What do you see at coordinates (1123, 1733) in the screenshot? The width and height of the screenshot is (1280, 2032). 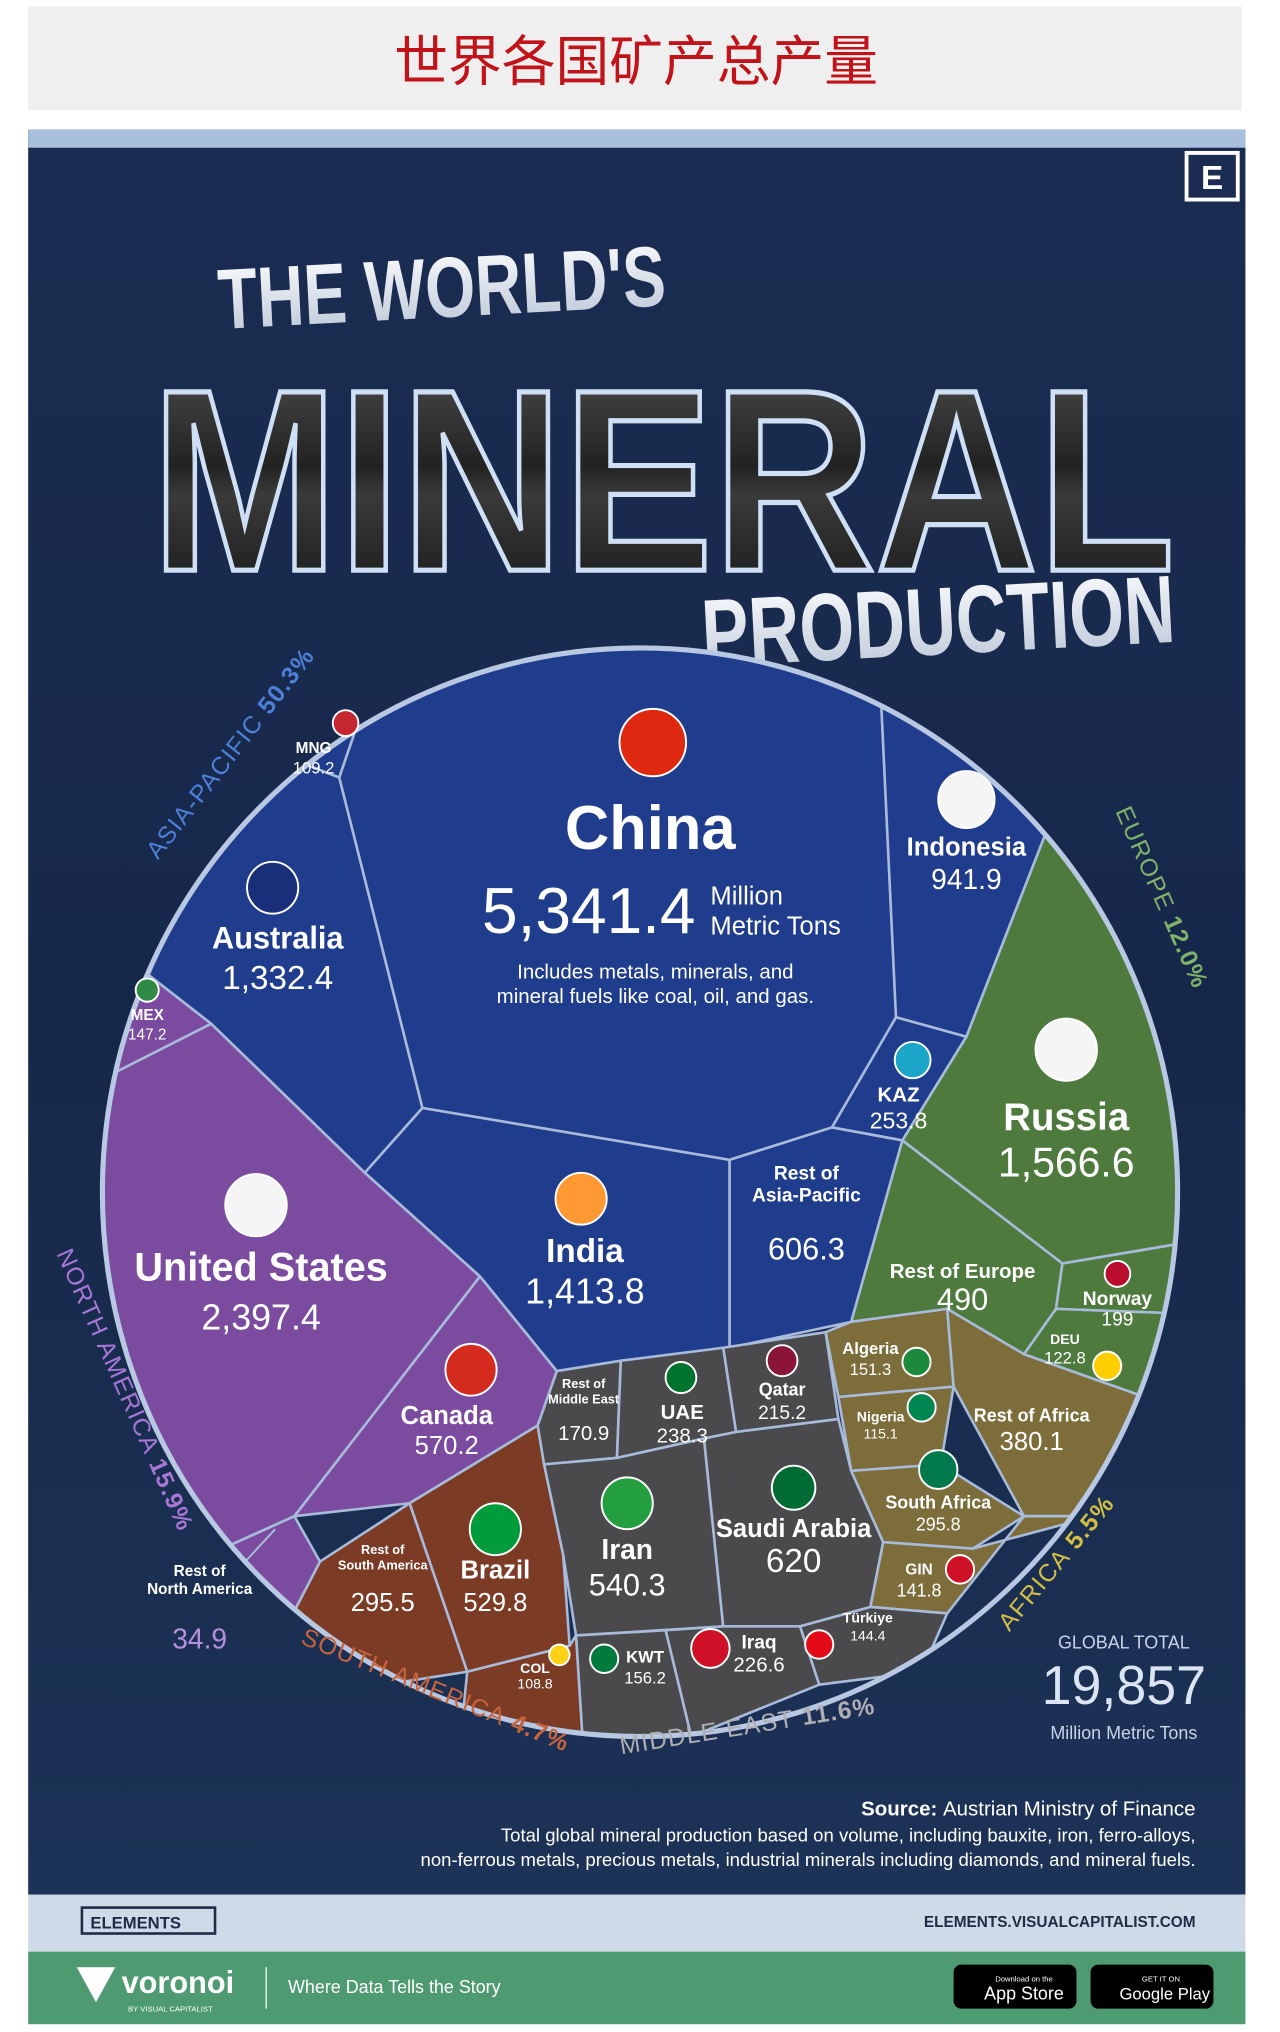 I see `total-unit: Million Metric Tons` at bounding box center [1123, 1733].